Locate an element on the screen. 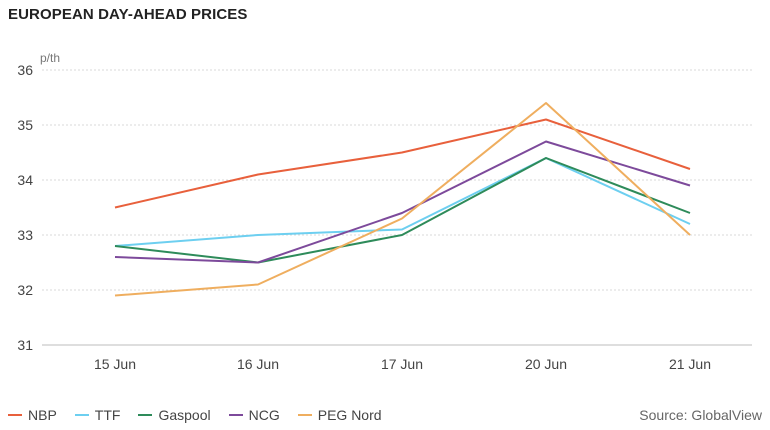 This screenshot has height=430, width=770. legend-label: PEG Nord is located at coordinates (349, 415).